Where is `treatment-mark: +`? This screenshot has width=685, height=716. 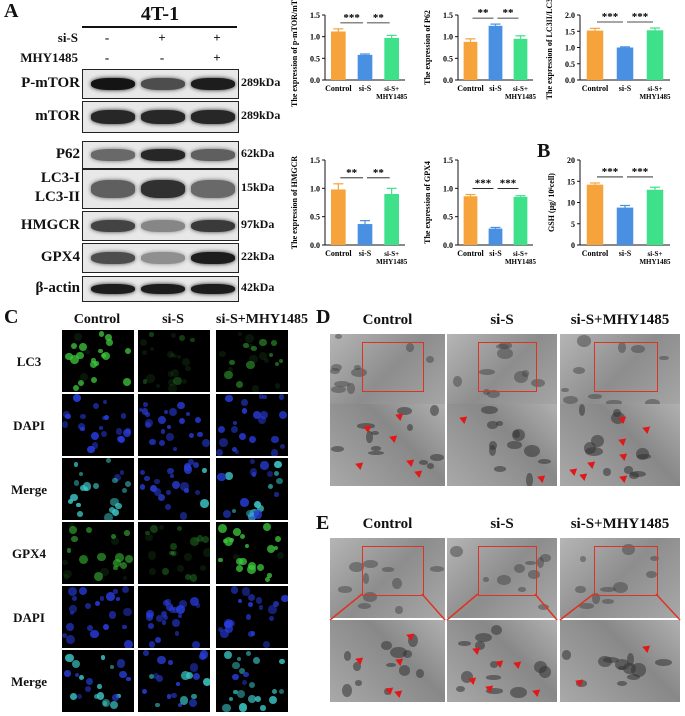 treatment-mark: + is located at coordinates (162, 37).